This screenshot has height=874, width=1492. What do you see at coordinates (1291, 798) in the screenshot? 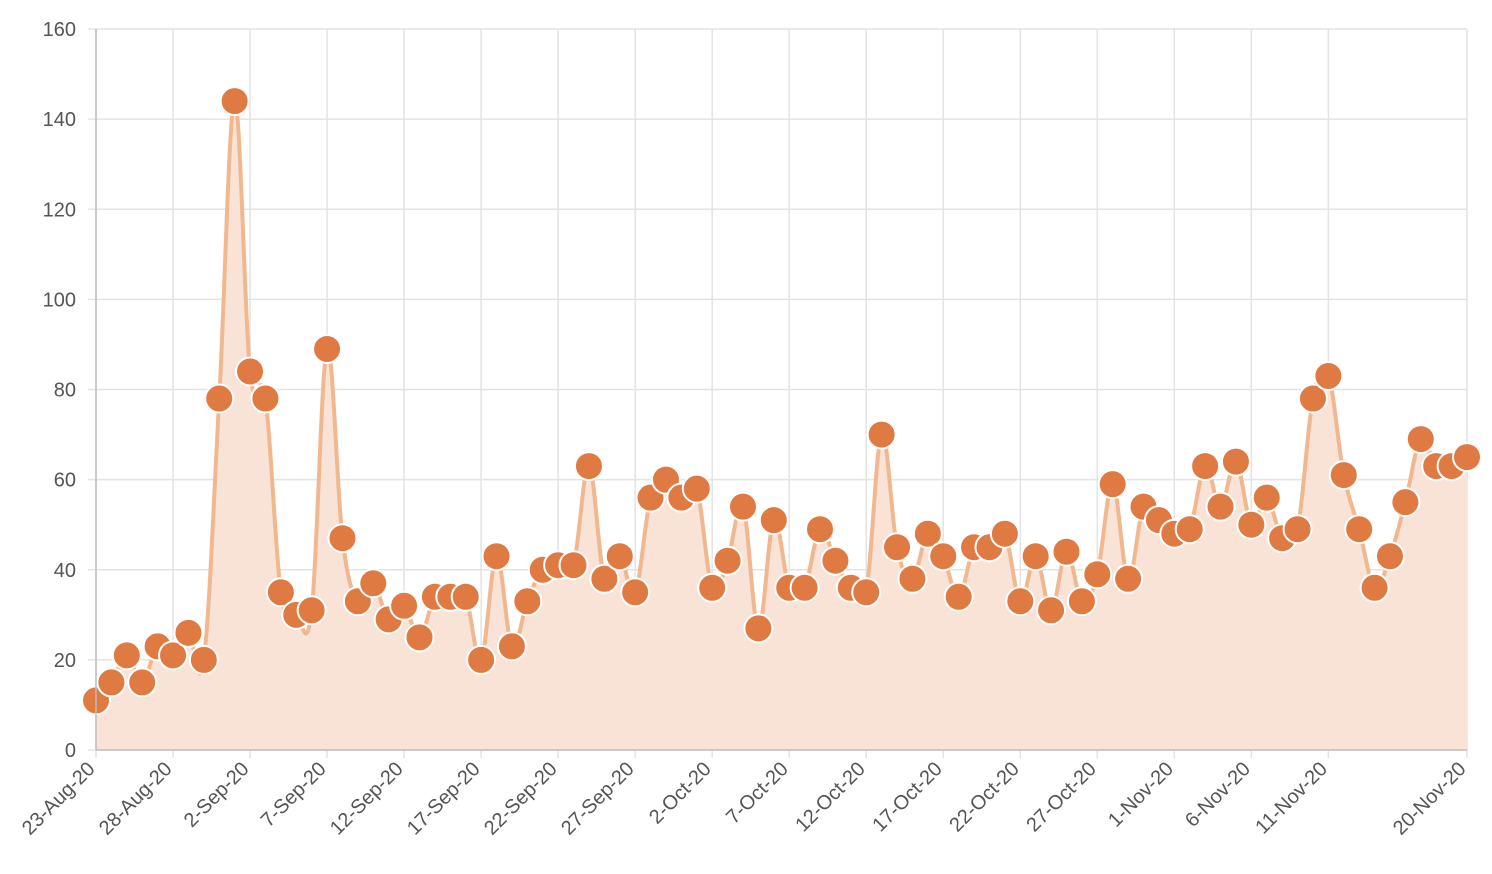
I see `x-tick-label: 11-Nov-20` at bounding box center [1291, 798].